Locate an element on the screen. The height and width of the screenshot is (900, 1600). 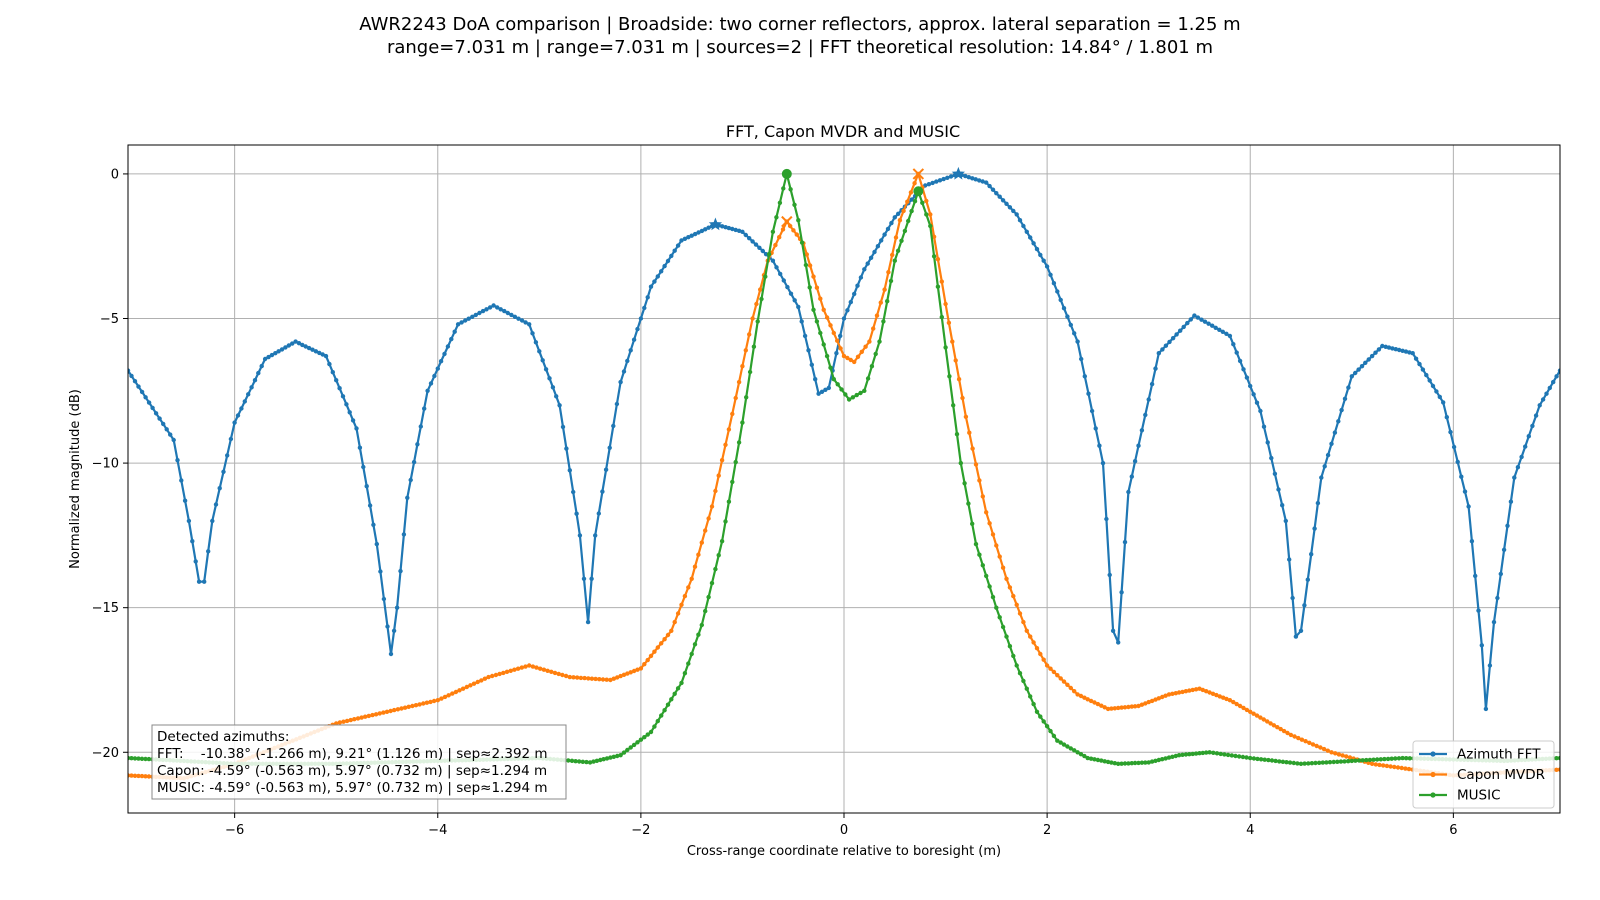
peak-marker is located at coordinates (918, 191).